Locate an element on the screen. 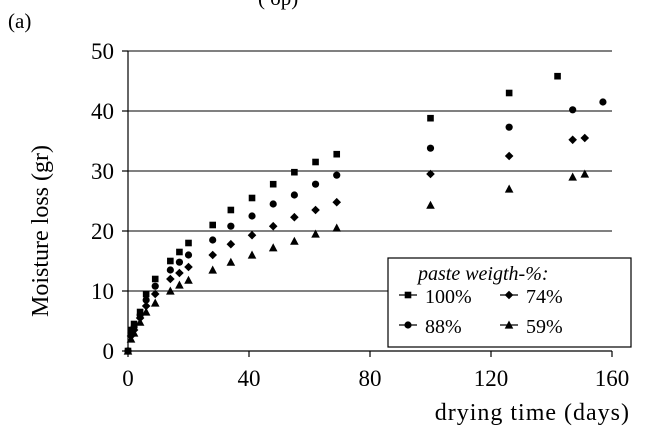 The width and height of the screenshot is (645, 430). legend-marker-circle is located at coordinates (408, 325).